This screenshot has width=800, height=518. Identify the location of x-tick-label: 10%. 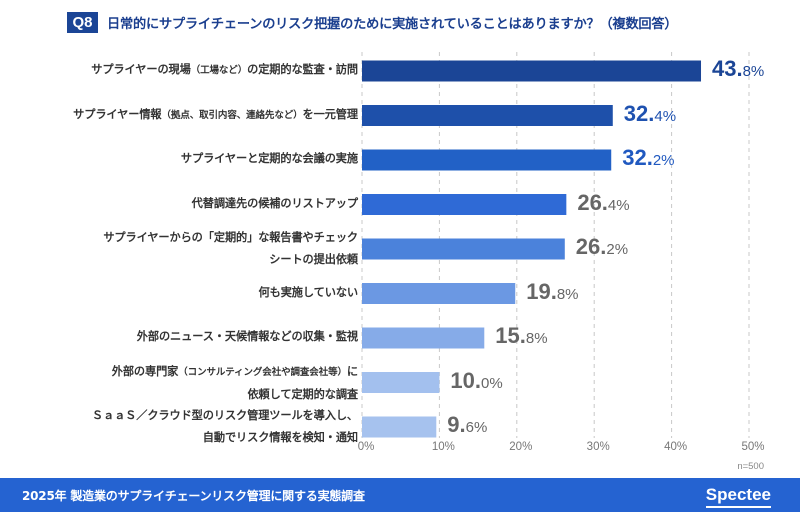
(443, 447).